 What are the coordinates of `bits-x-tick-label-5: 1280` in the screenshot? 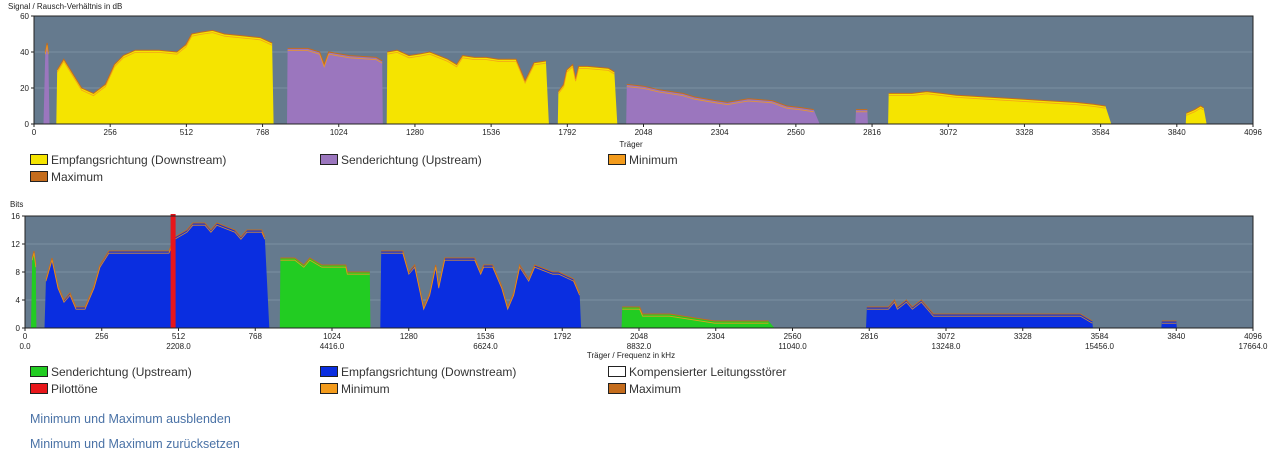 It's located at (409, 336).